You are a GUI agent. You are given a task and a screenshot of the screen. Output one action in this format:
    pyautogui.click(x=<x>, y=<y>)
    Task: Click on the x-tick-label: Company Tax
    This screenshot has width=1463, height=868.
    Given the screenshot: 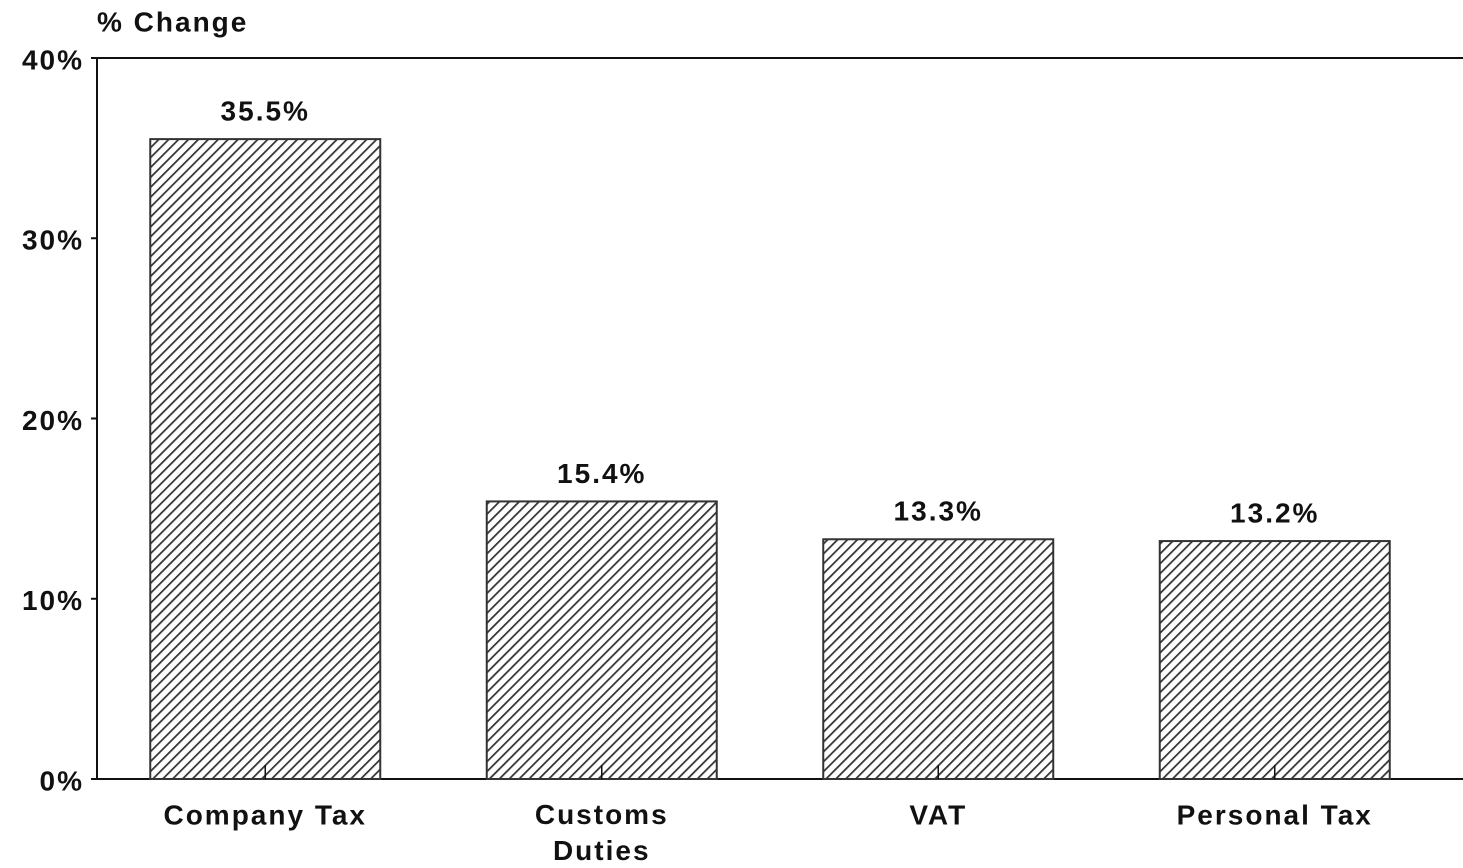 What is the action you would take?
    pyautogui.click(x=265, y=814)
    